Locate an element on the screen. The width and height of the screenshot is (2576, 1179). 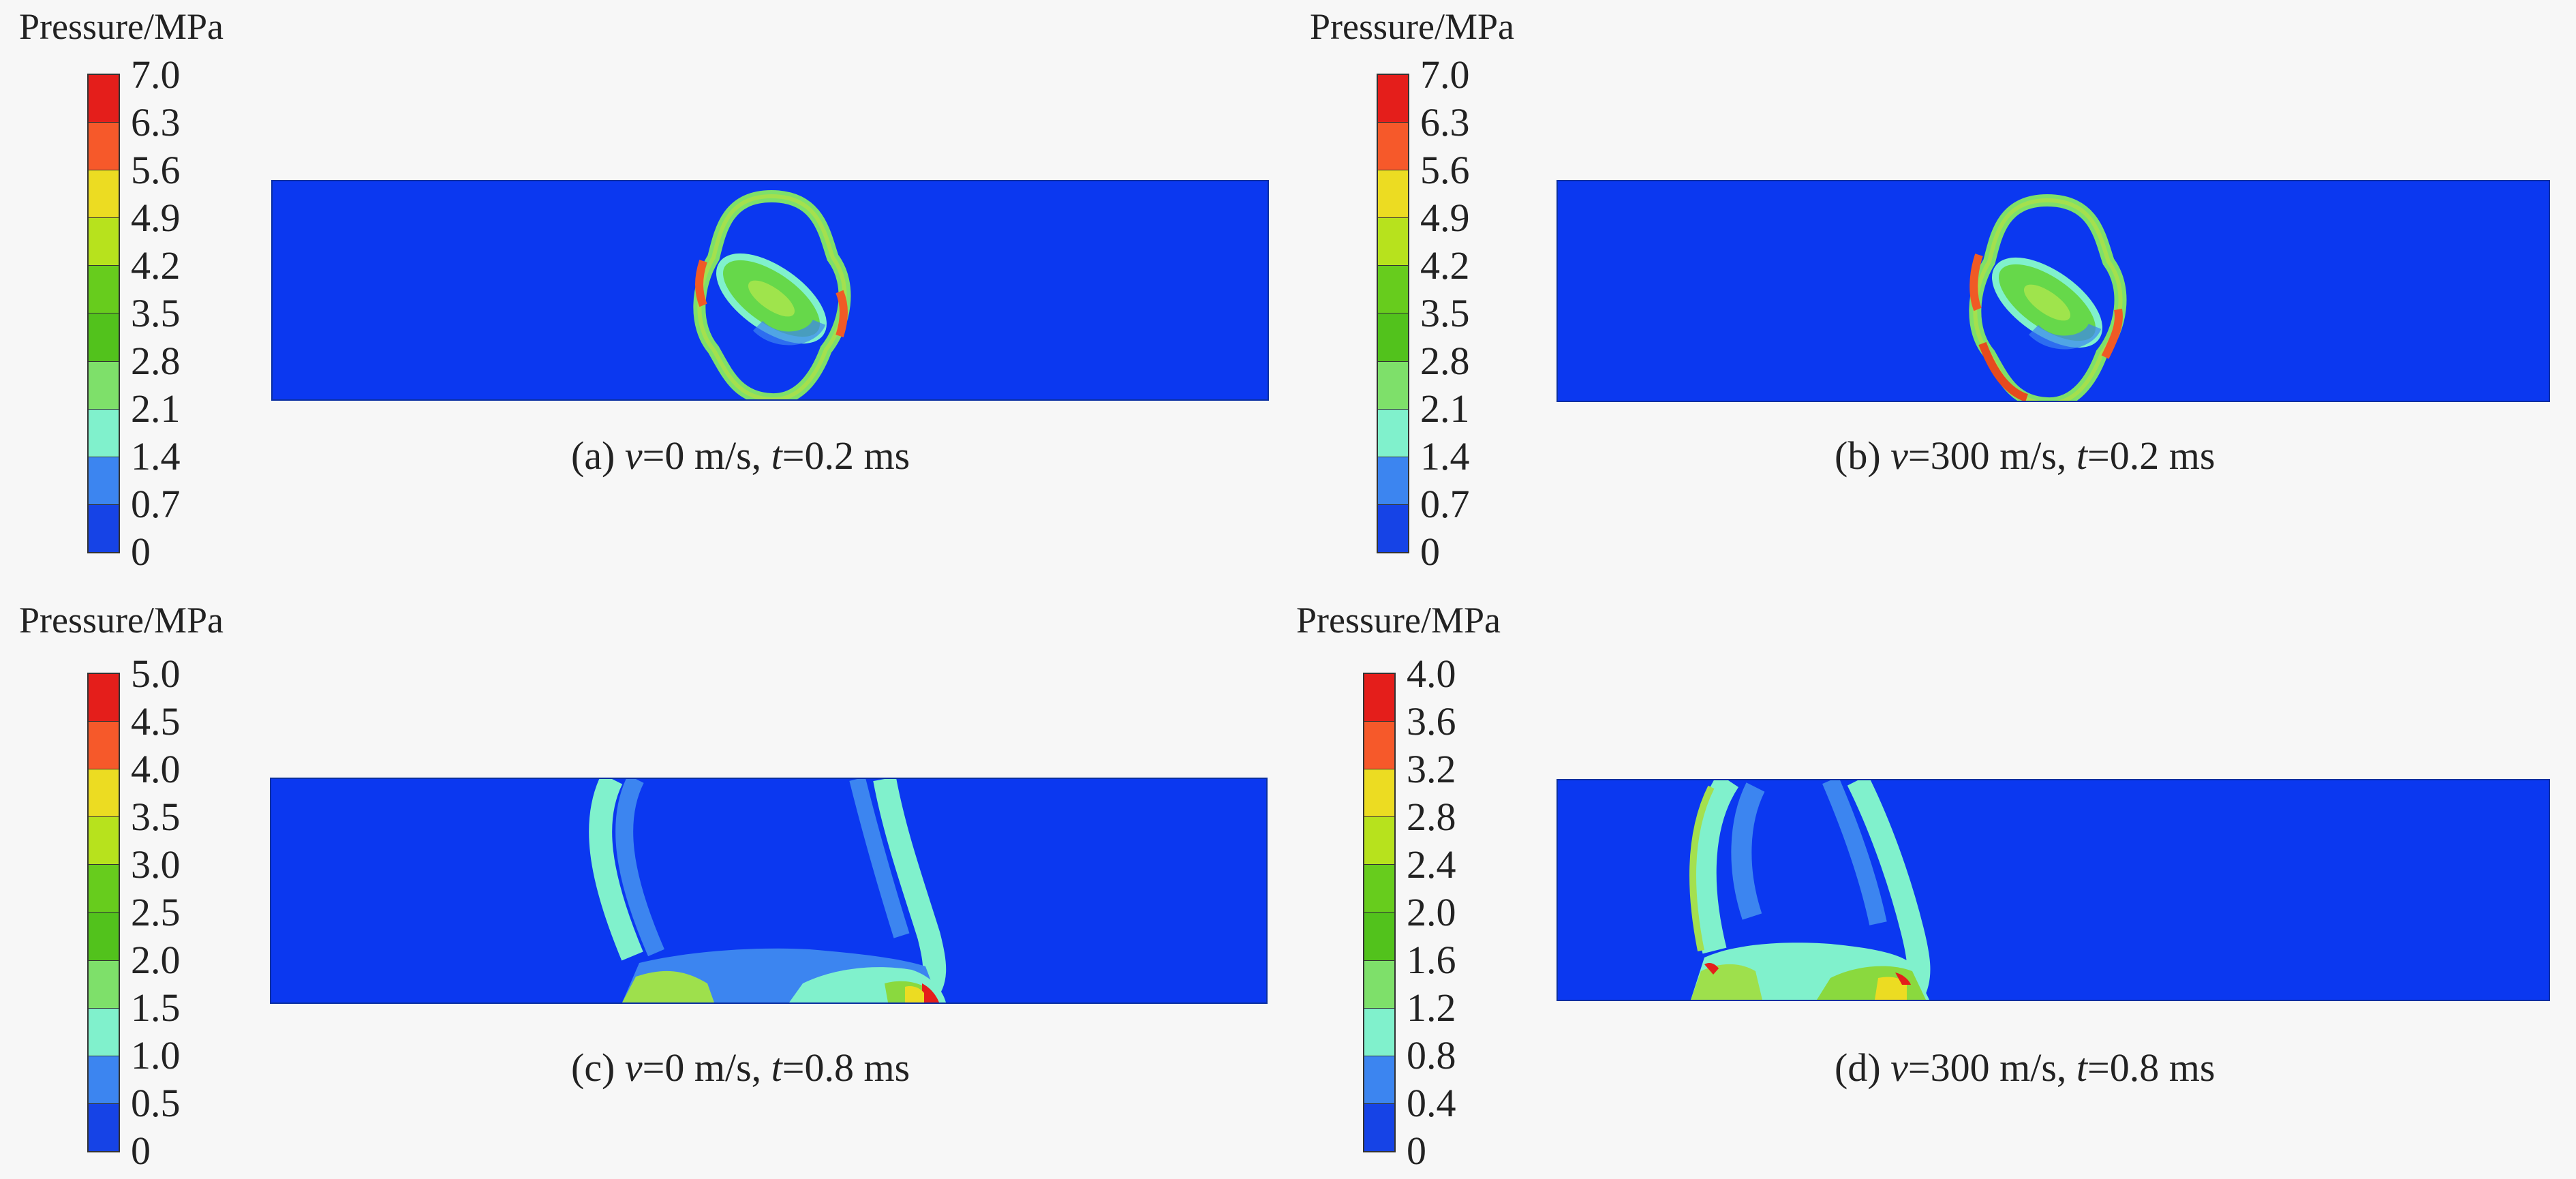
tick-label: 2.4 is located at coordinates (1431, 864).